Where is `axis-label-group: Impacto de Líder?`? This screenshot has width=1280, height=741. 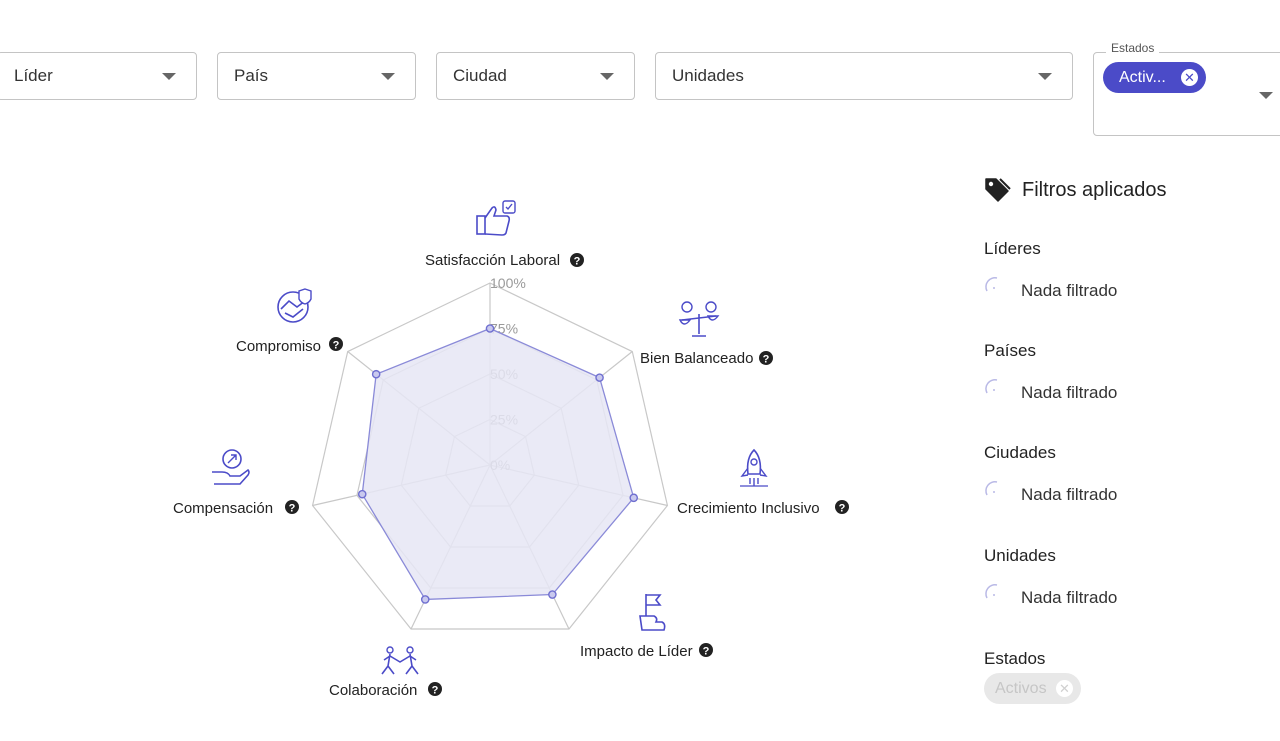 axis-label-group: Impacto de Líder? is located at coordinates (646, 627).